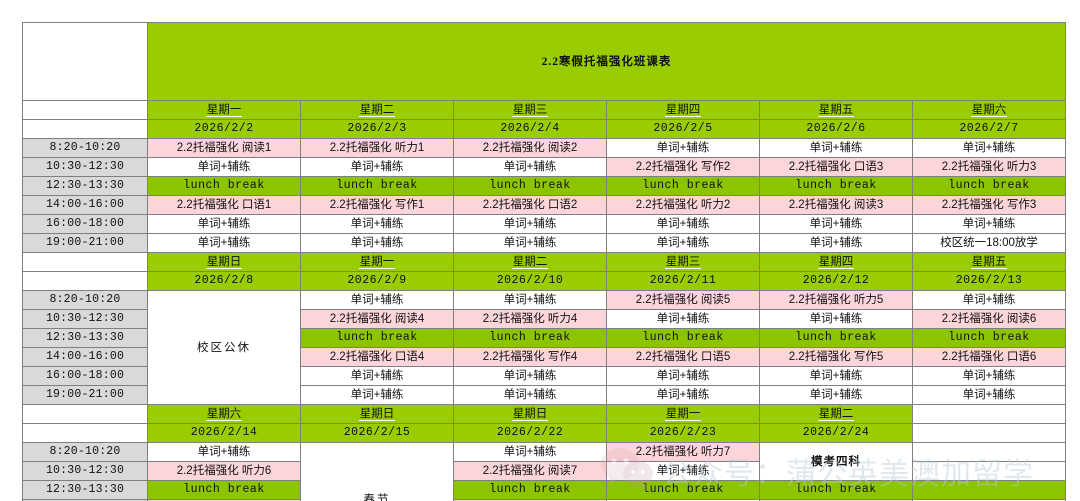  Describe the element at coordinates (530, 148) in the screenshot. I see `session-1-1-3: 2.2托福强化 阅读2` at that location.